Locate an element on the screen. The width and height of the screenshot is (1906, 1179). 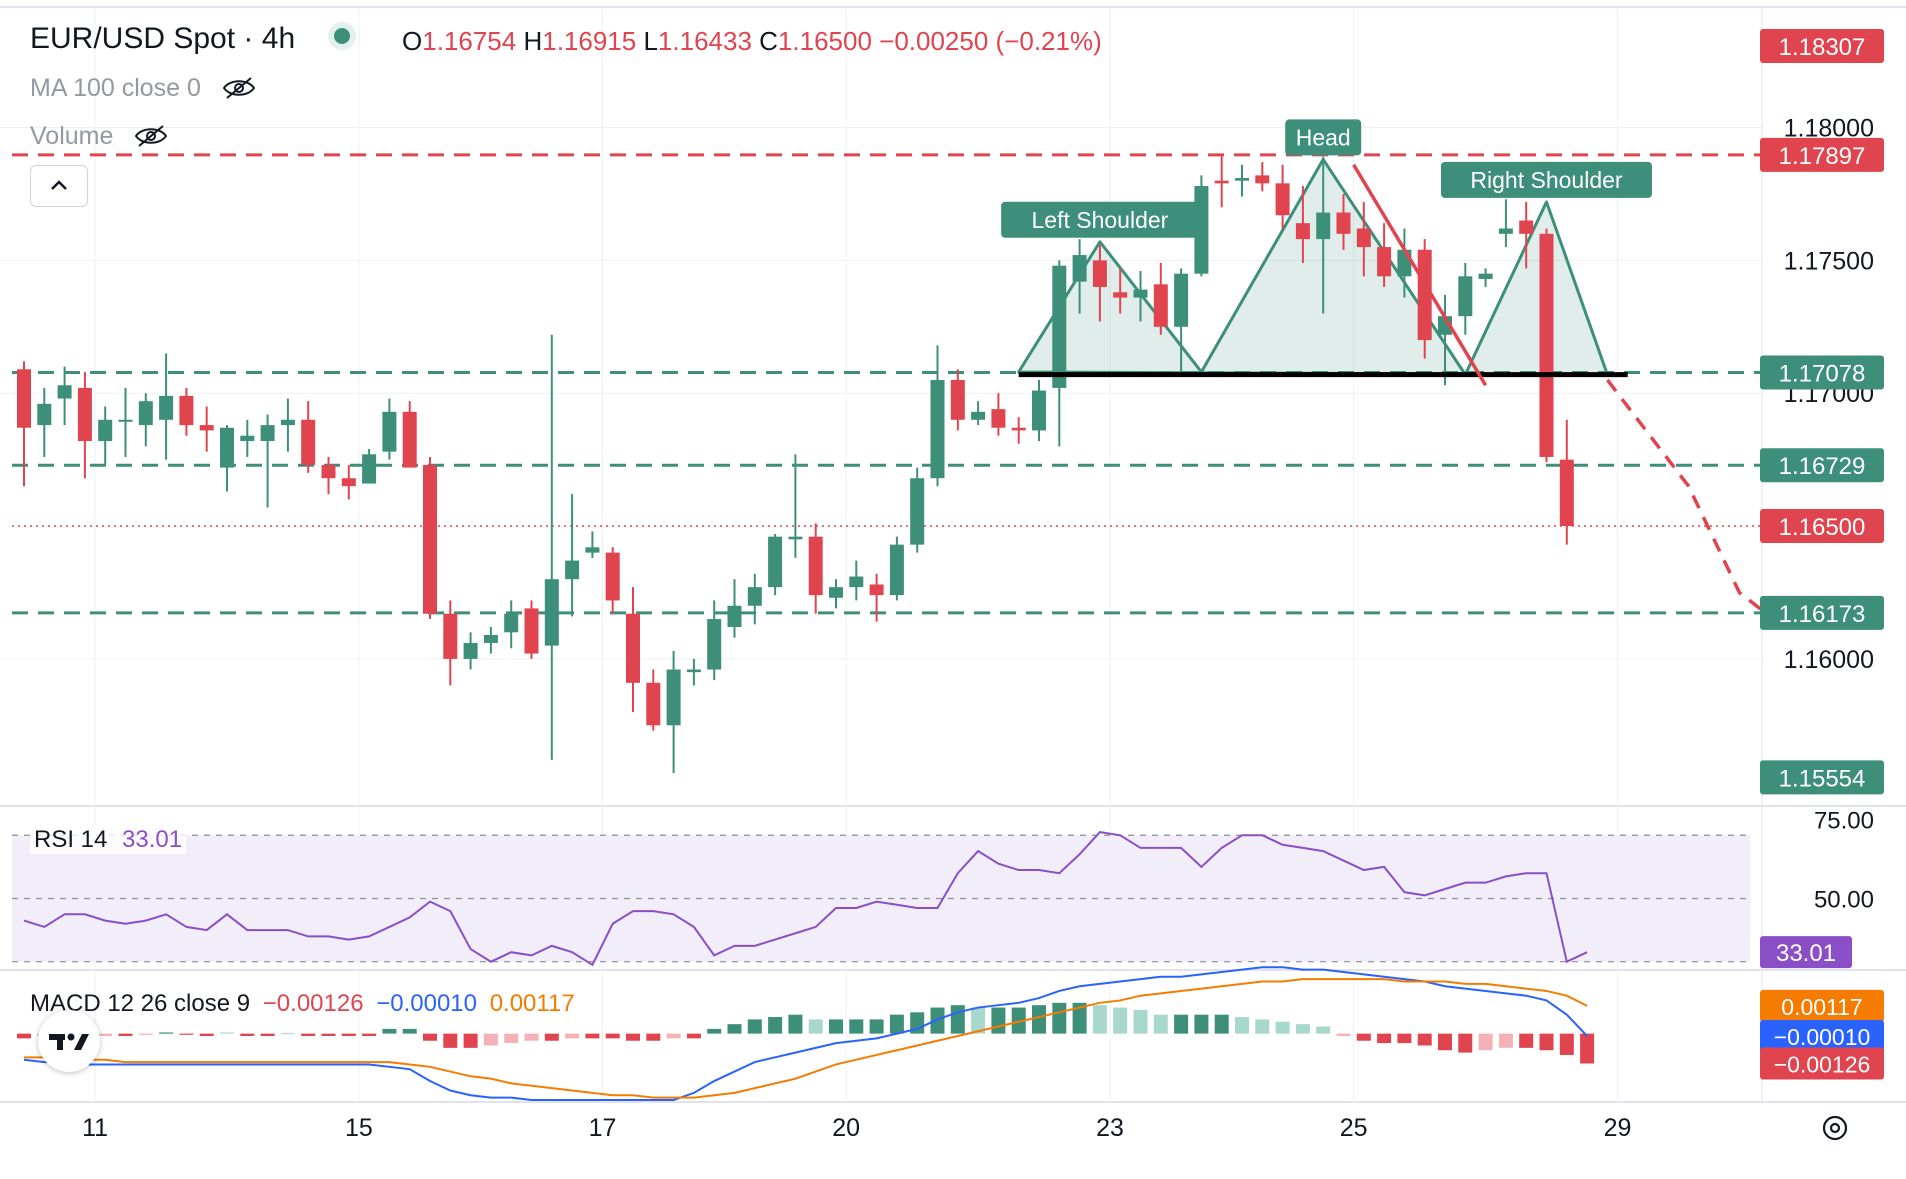
pattern-label: Head is located at coordinates (1323, 137).